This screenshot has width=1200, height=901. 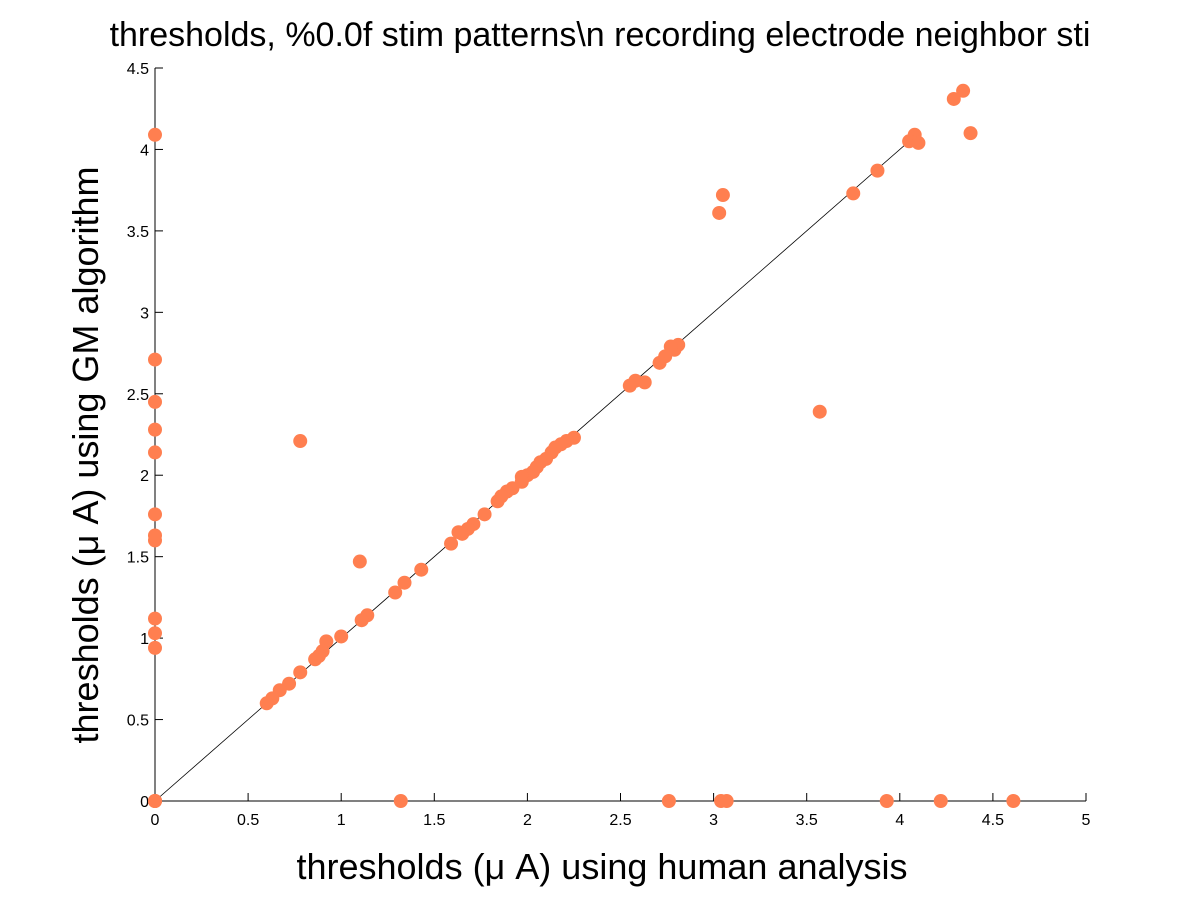 What do you see at coordinates (144, 150) in the screenshot?
I see `y-tick-label: 4` at bounding box center [144, 150].